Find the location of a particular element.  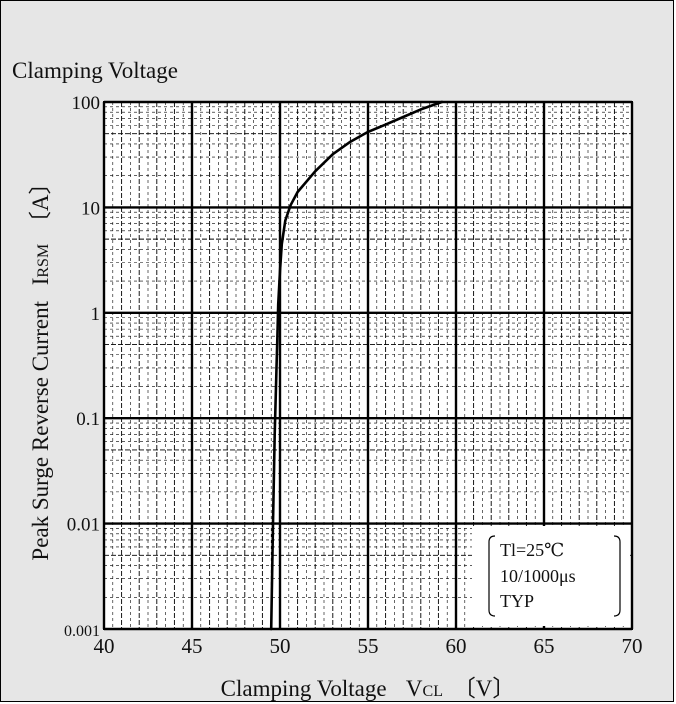

y-tick-label: 0.1 is located at coordinates (88, 419).